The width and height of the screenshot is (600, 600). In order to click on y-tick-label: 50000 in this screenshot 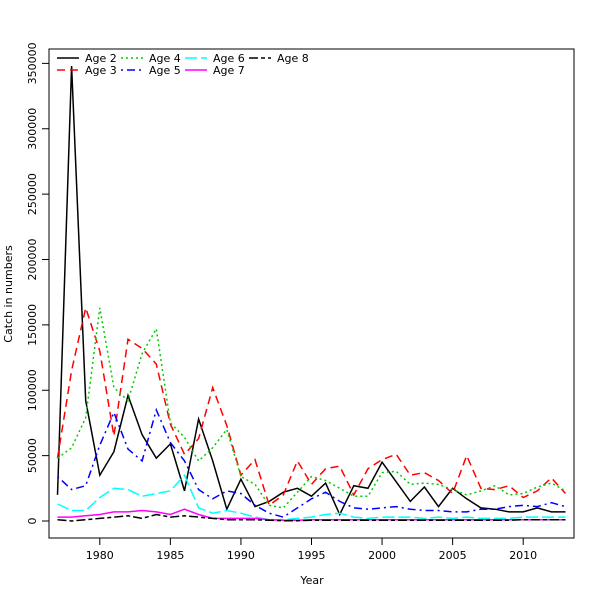, I will do `click(32, 455)`.